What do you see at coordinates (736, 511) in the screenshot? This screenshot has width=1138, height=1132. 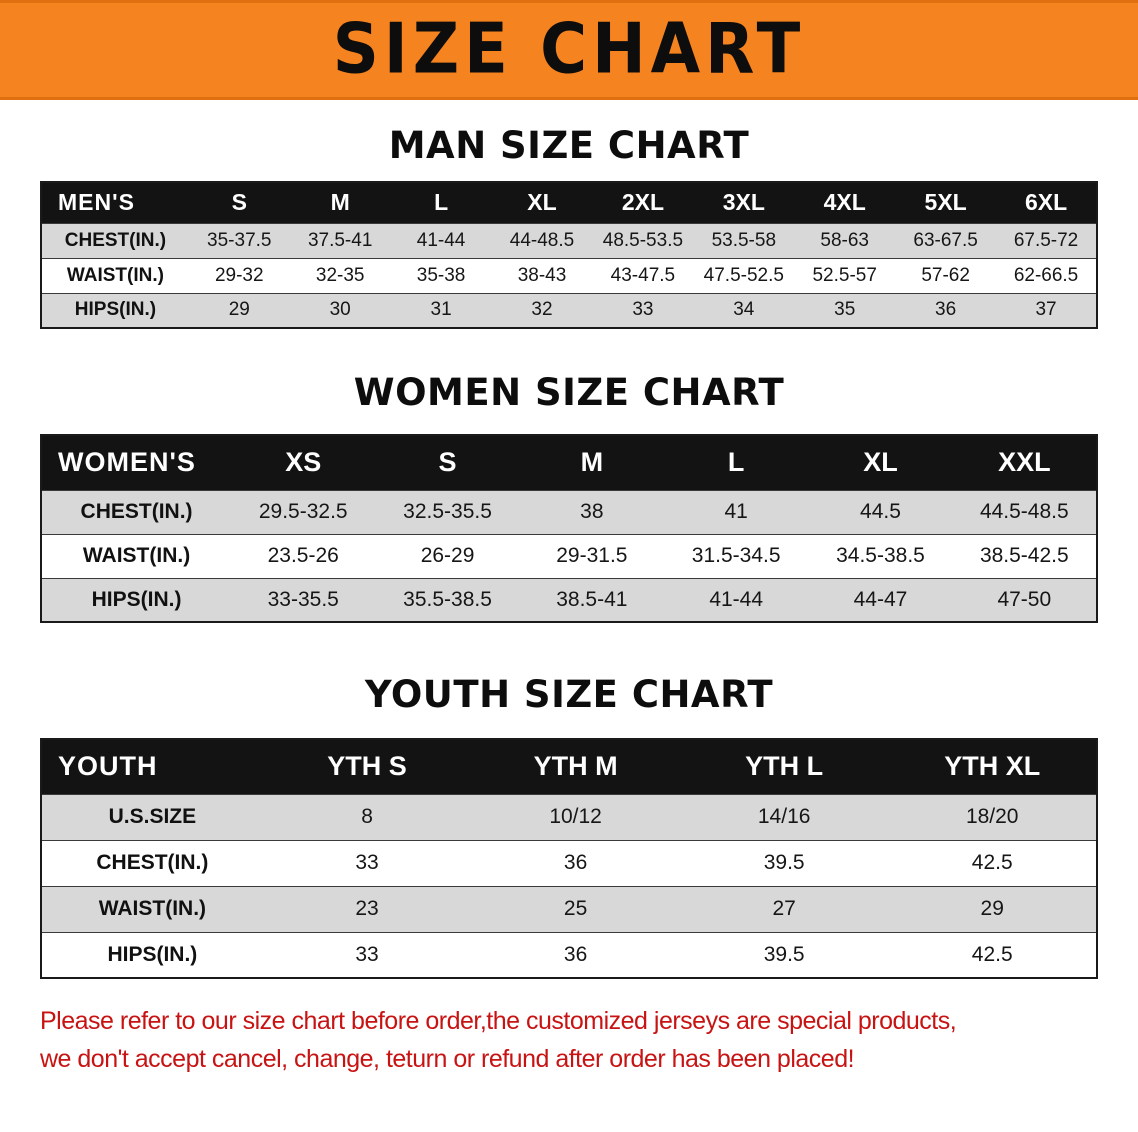 I see `size-value-cell: 41` at bounding box center [736, 511].